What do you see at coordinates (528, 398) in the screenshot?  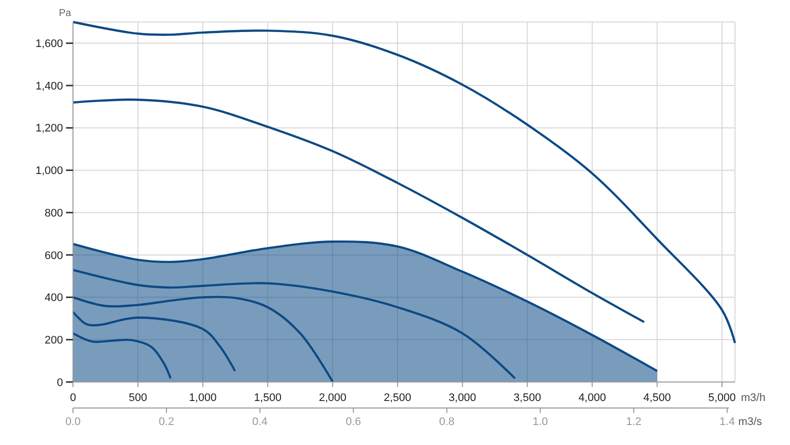 I see `x-tick-label: 3,500` at bounding box center [528, 398].